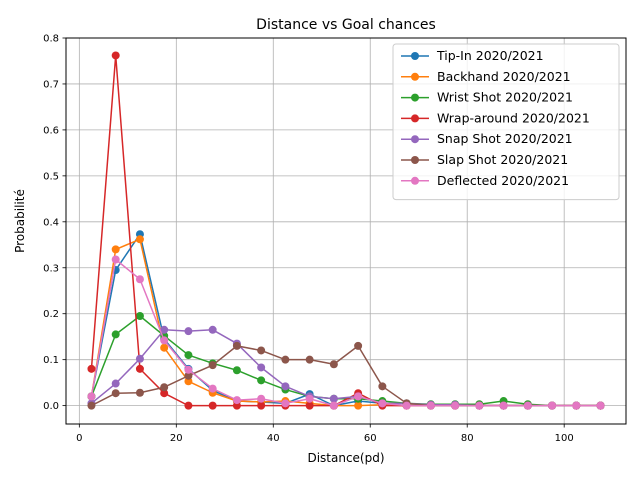 The width and height of the screenshot is (640, 484). I want to click on legend-label: Tip-In 2020/2021, so click(490, 55).